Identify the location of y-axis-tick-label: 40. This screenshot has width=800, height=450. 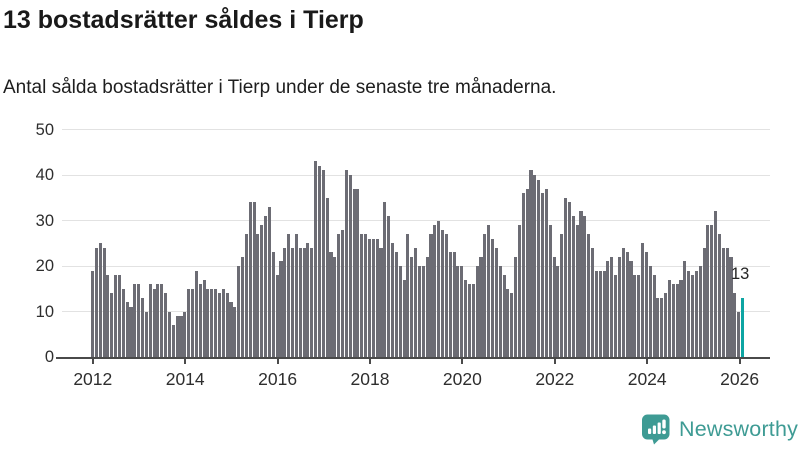
(44, 175).